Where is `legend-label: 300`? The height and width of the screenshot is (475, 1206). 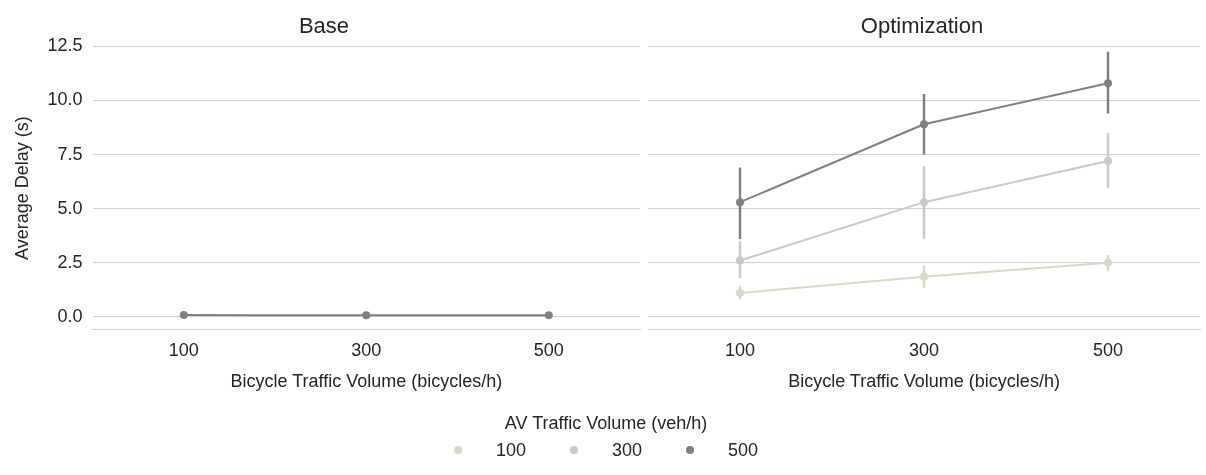 legend-label: 300 is located at coordinates (627, 450).